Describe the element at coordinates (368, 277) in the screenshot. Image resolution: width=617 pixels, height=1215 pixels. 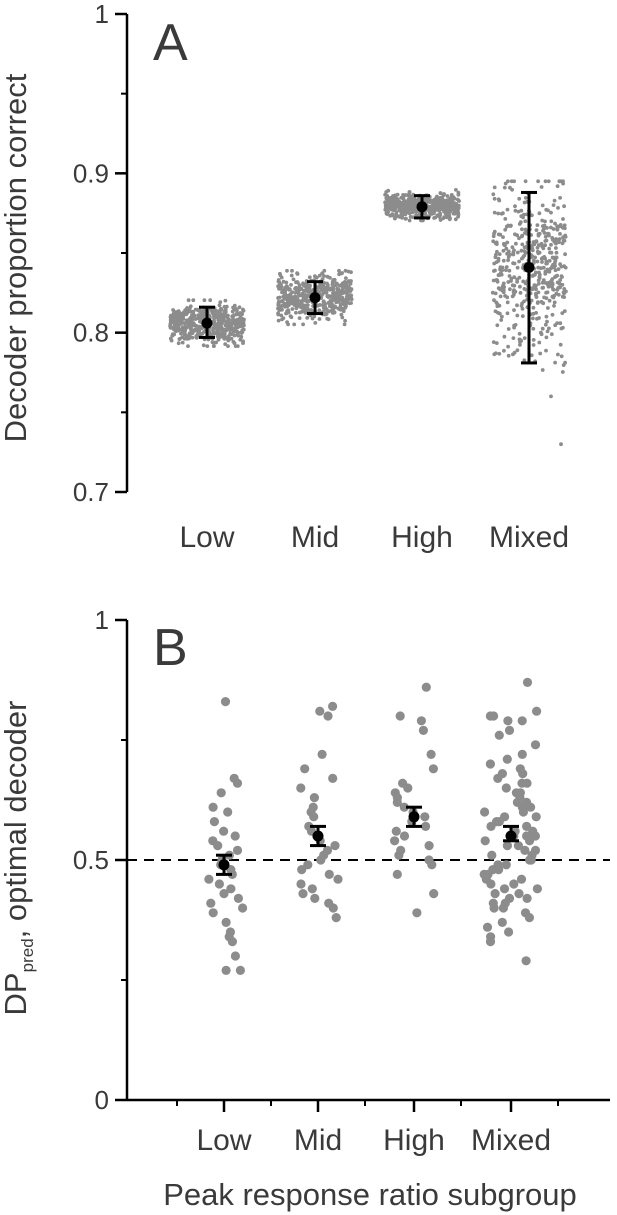
I see `panel-a-summary` at that location.